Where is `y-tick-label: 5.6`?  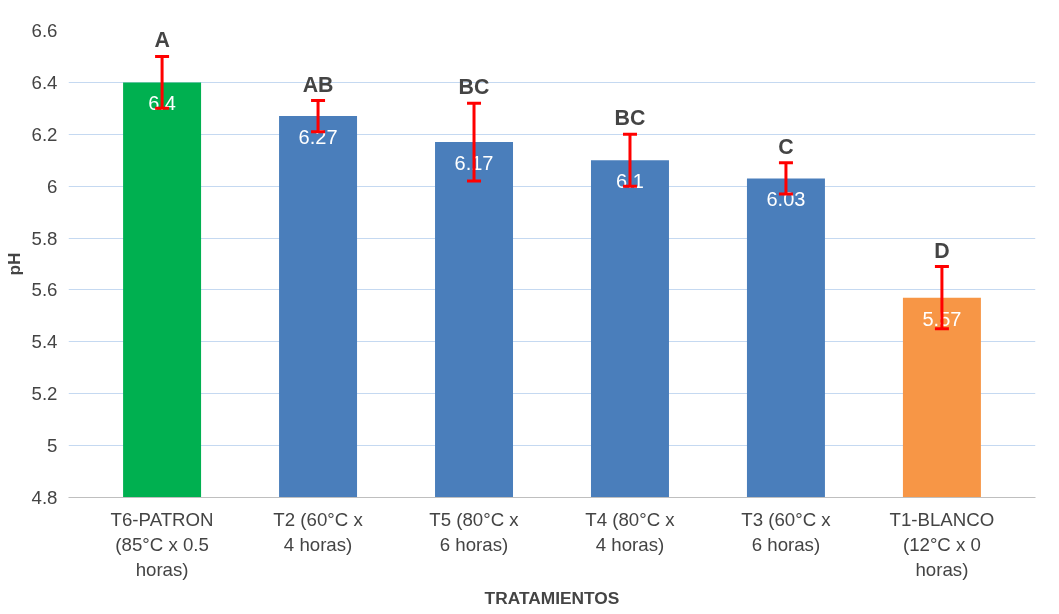
y-tick-label: 5.6 is located at coordinates (44, 290).